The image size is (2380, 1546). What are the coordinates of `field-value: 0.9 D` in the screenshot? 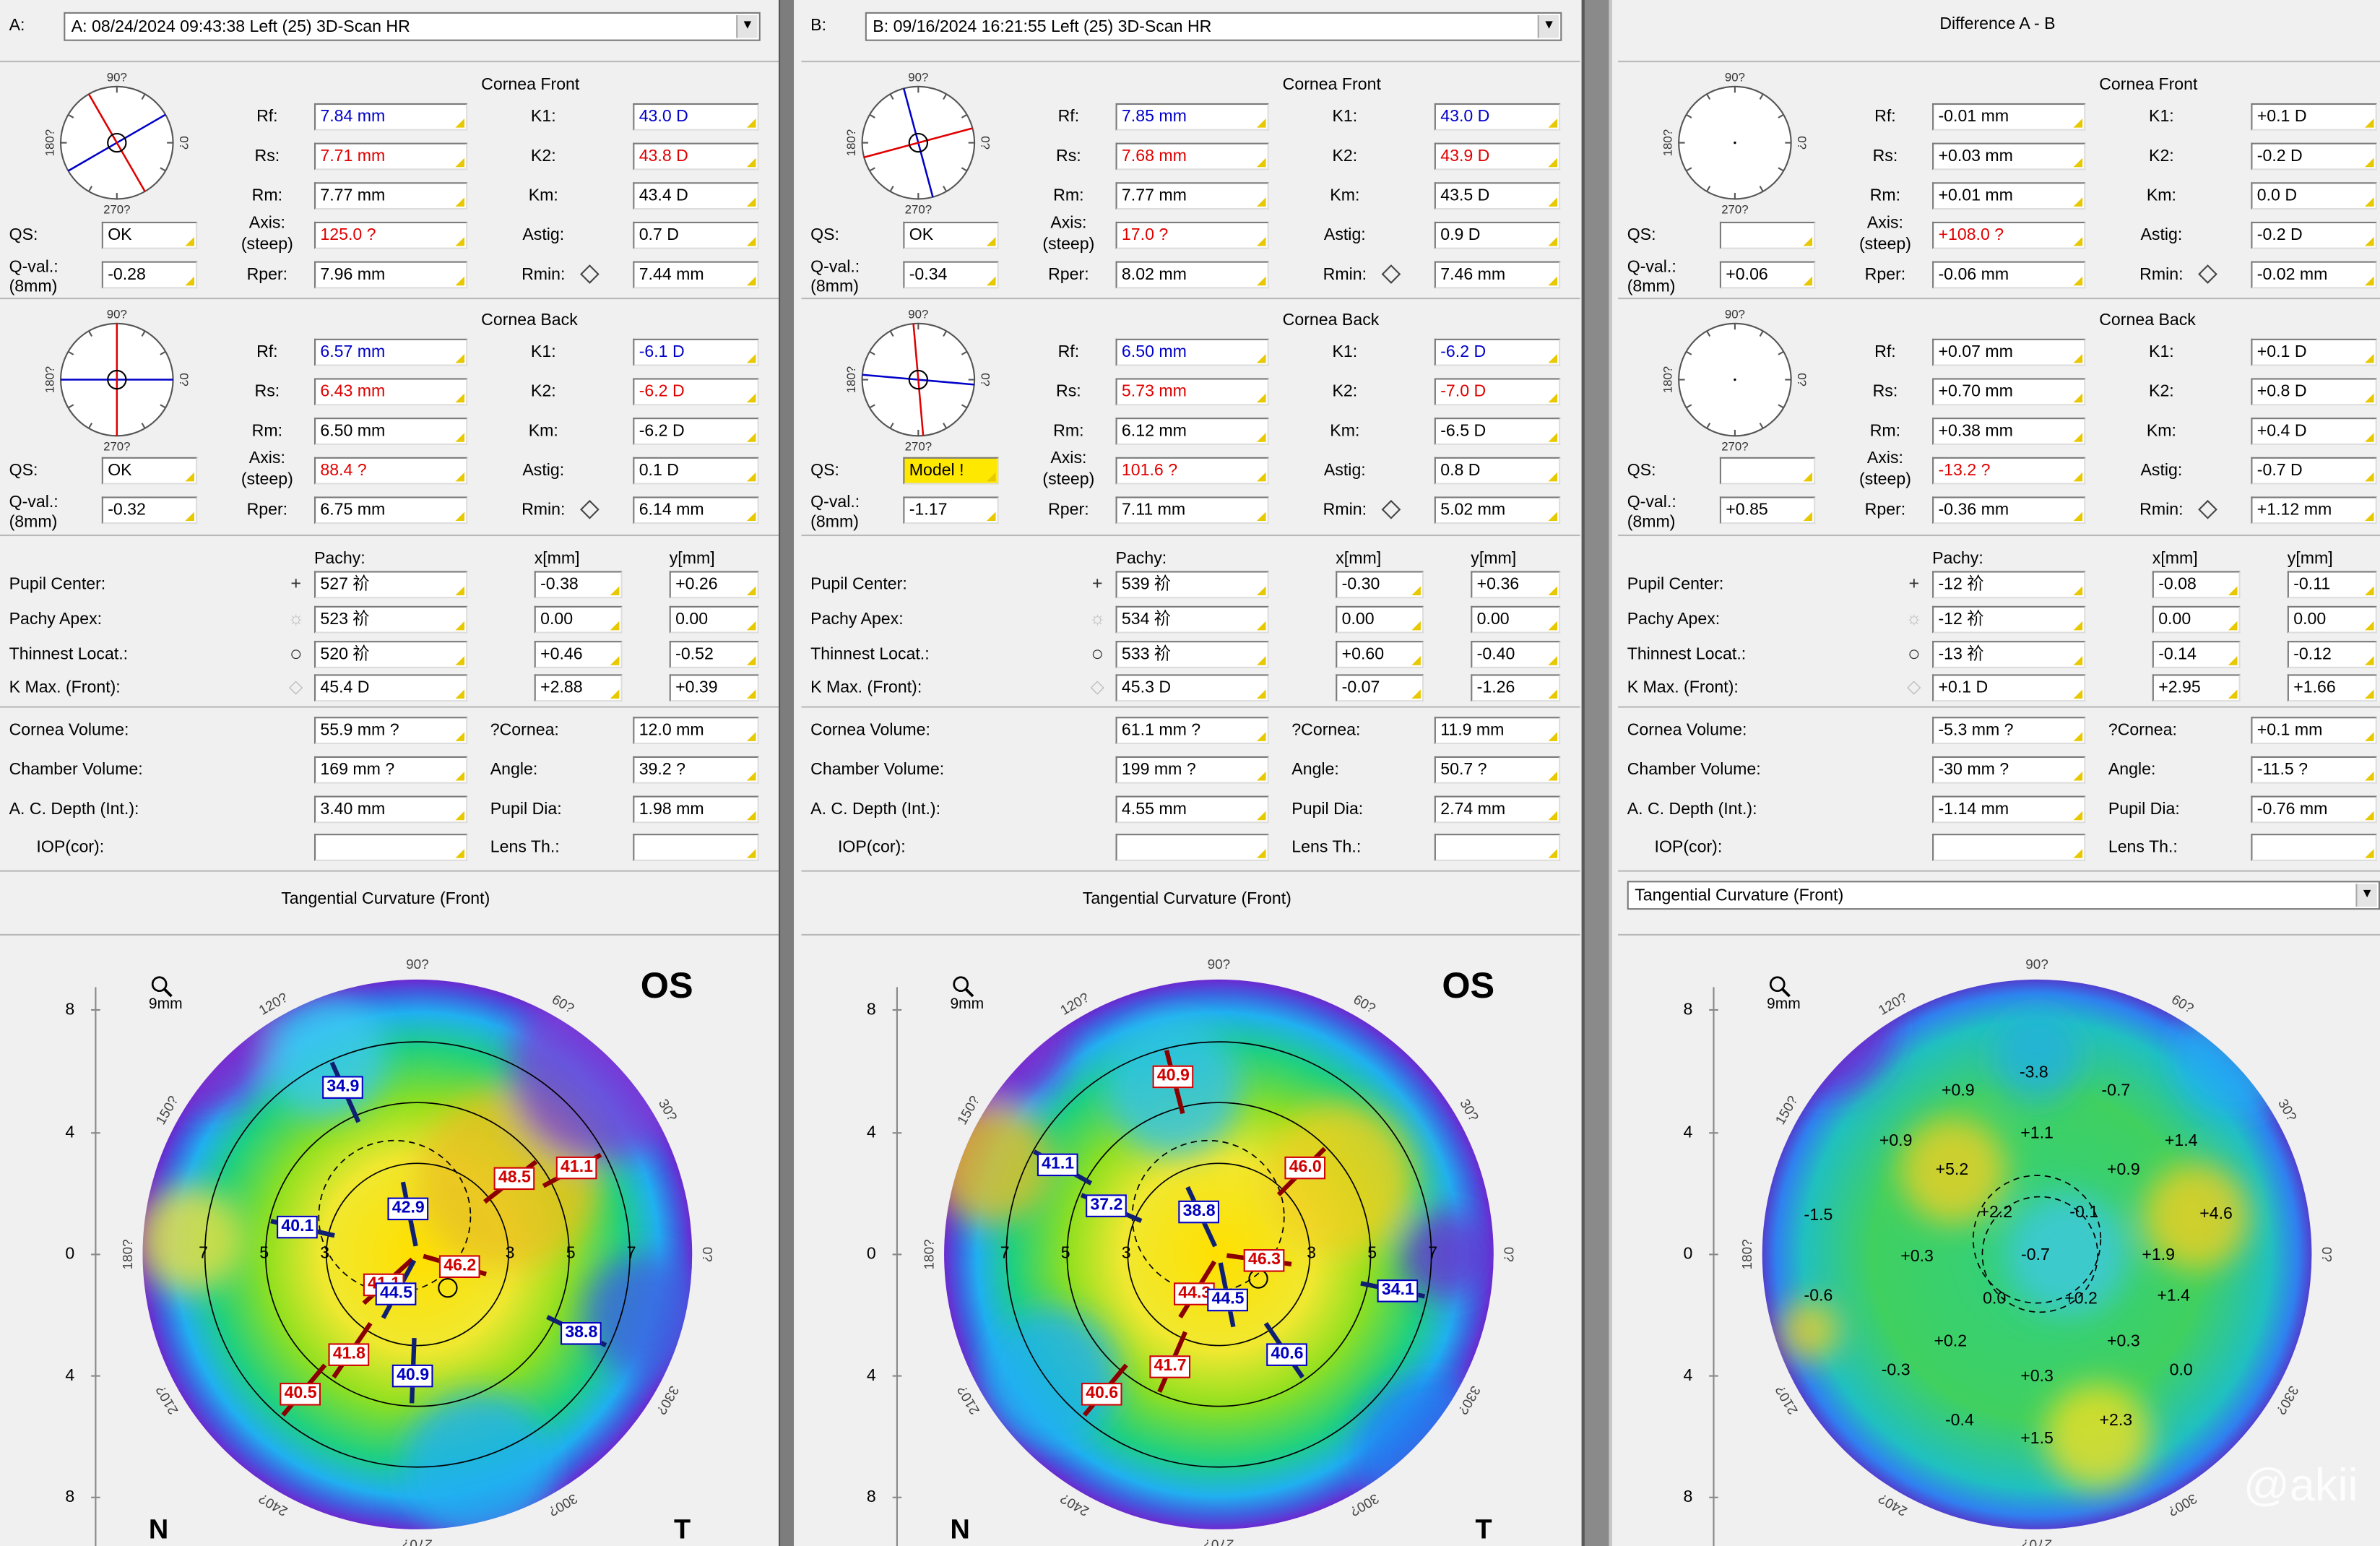 It's located at (1497, 235).